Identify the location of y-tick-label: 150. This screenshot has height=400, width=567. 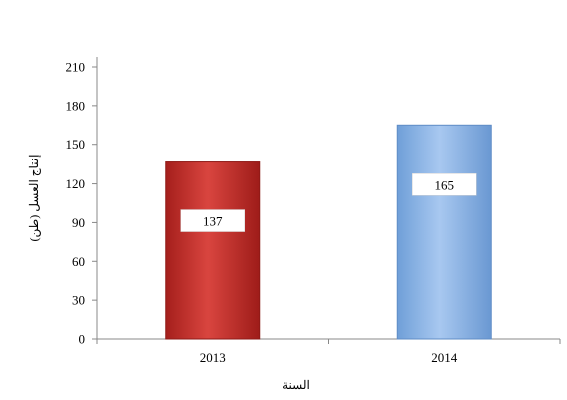
(76, 144).